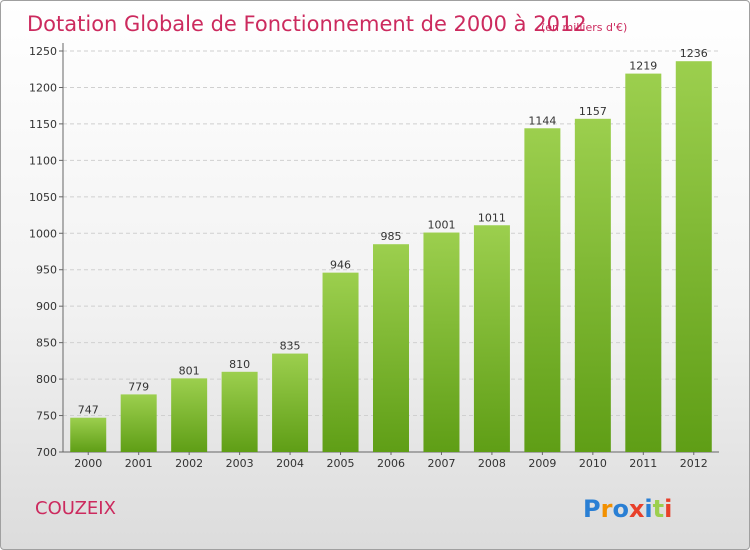 The height and width of the screenshot is (550, 750). I want to click on data-label: 985, so click(391, 236).